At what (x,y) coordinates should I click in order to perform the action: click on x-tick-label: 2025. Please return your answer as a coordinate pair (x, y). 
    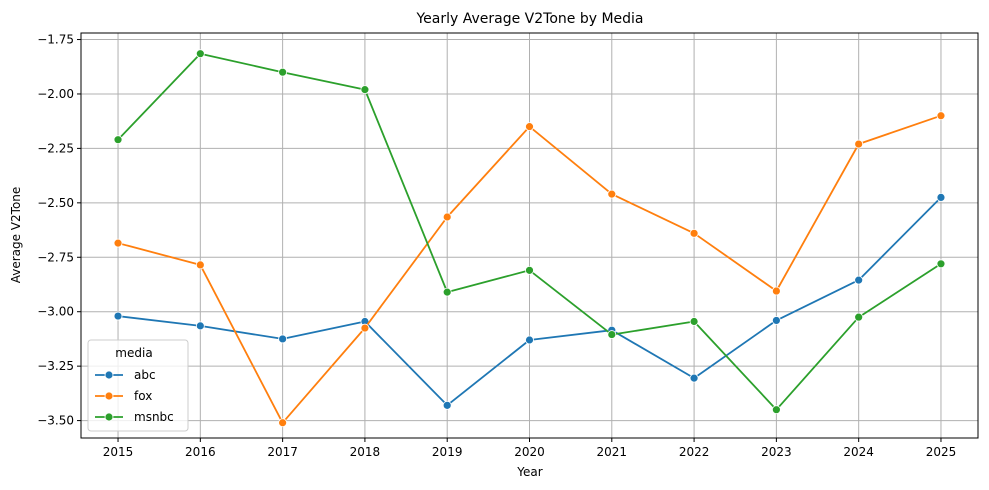
    Looking at the image, I should click on (941, 452).